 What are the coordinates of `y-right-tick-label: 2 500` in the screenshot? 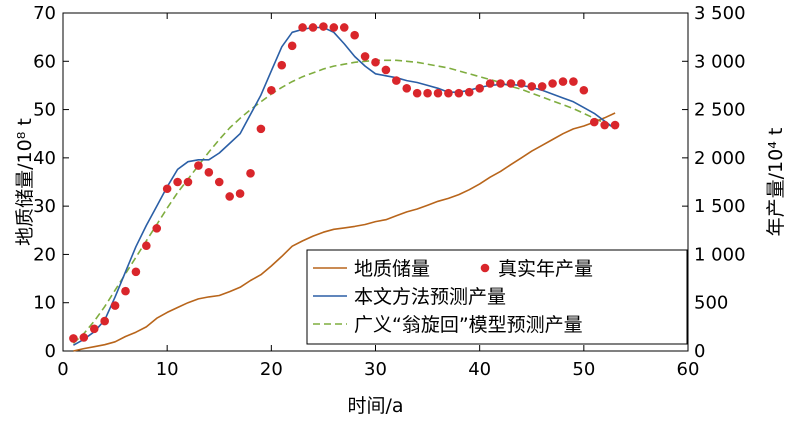 It's located at (720, 110).